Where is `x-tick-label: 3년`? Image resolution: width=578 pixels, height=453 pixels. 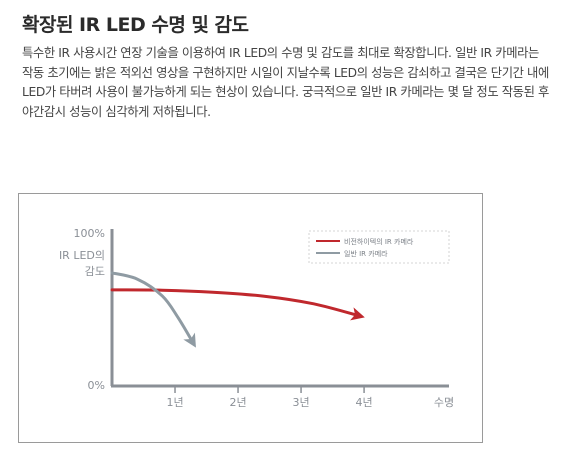
x-tick-label: 3년 is located at coordinates (300, 402).